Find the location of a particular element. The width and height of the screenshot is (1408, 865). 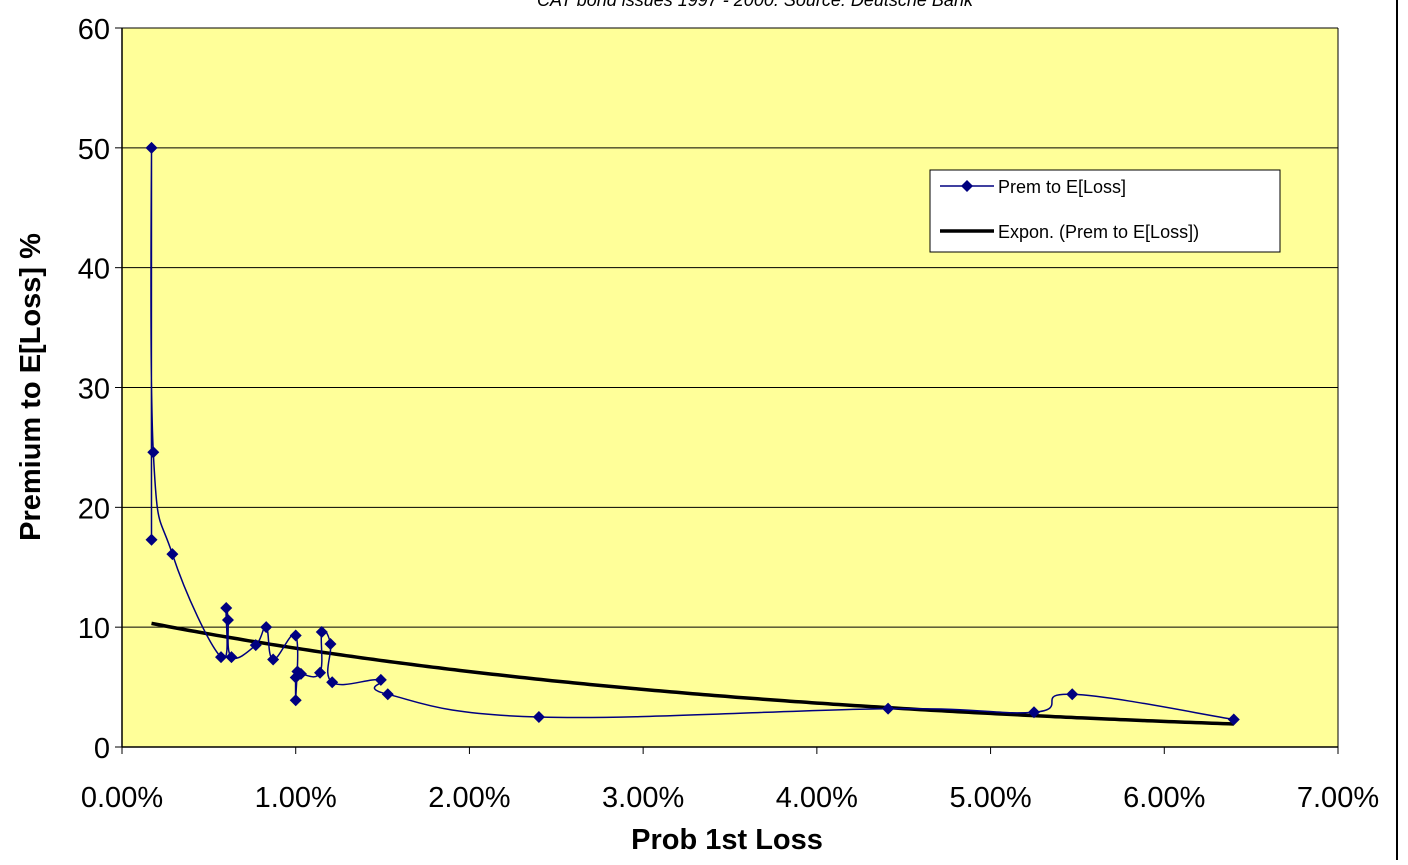

y-tick-label: 40 is located at coordinates (94, 270).